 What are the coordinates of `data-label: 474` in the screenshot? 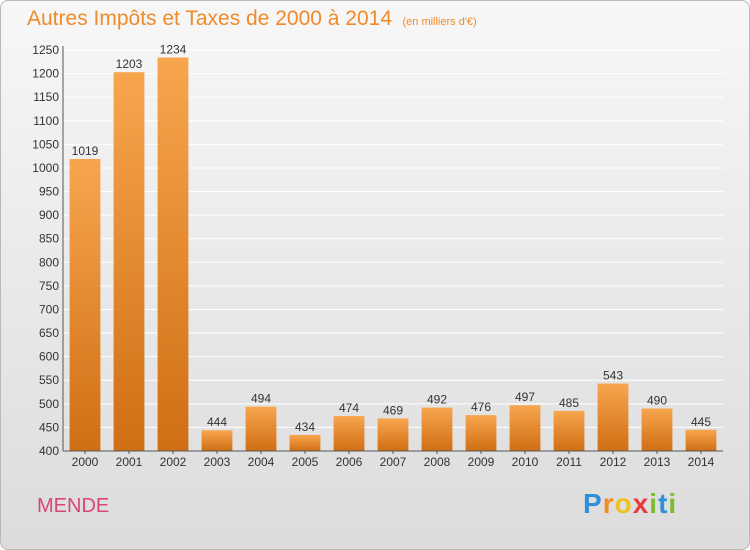 It's located at (349, 408).